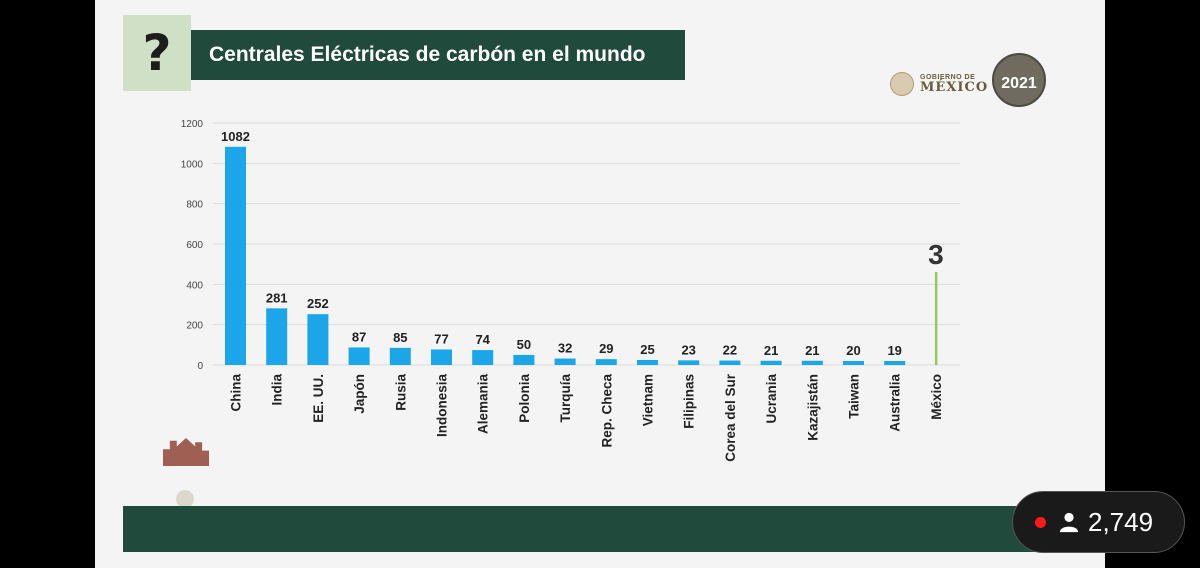 The image size is (1200, 568). What do you see at coordinates (235, 136) in the screenshot?
I see `value-label: 1082` at bounding box center [235, 136].